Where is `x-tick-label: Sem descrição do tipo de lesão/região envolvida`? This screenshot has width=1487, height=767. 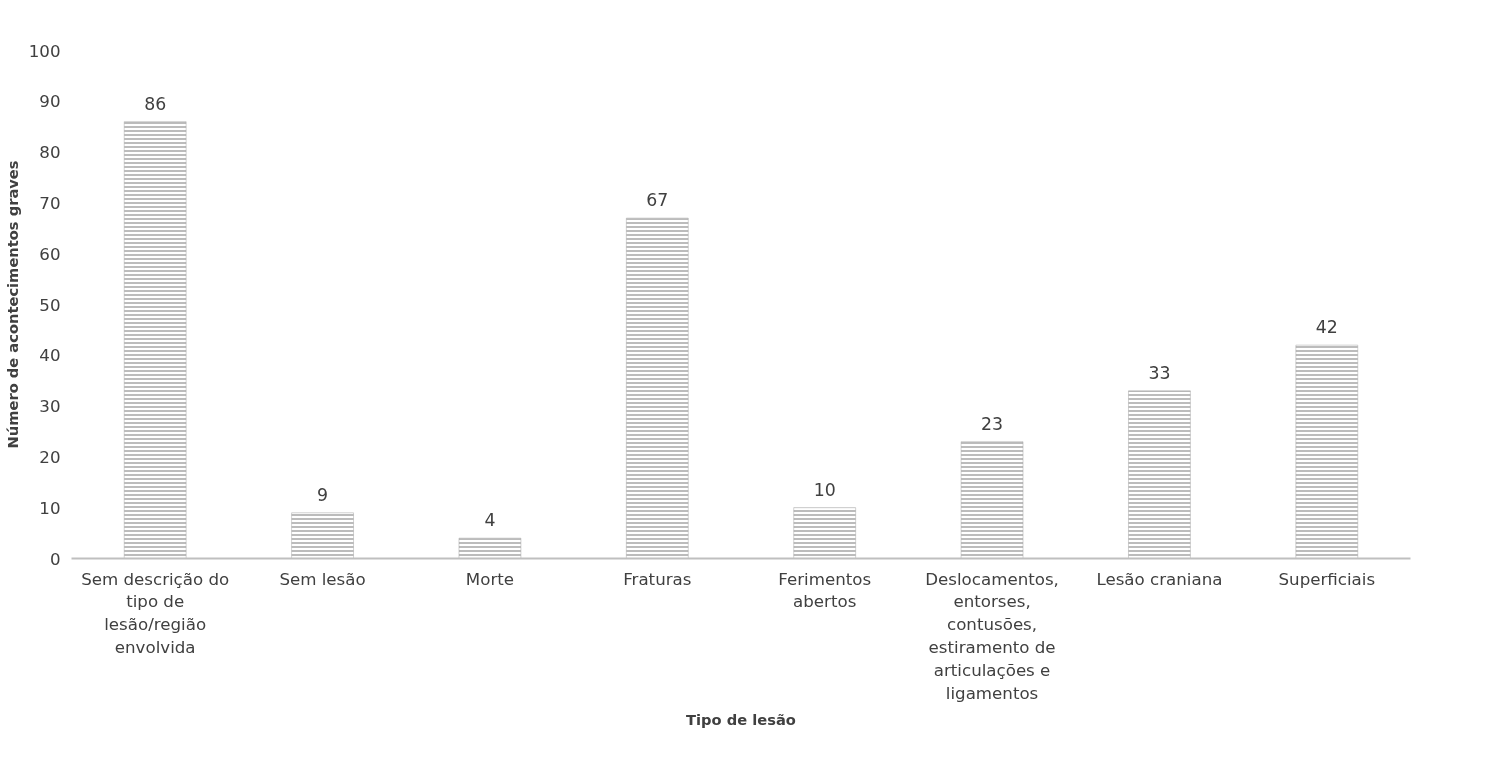
x-tick-label: Sem descrição do tipo de lesão/região envolvida is located at coordinates (155, 613).